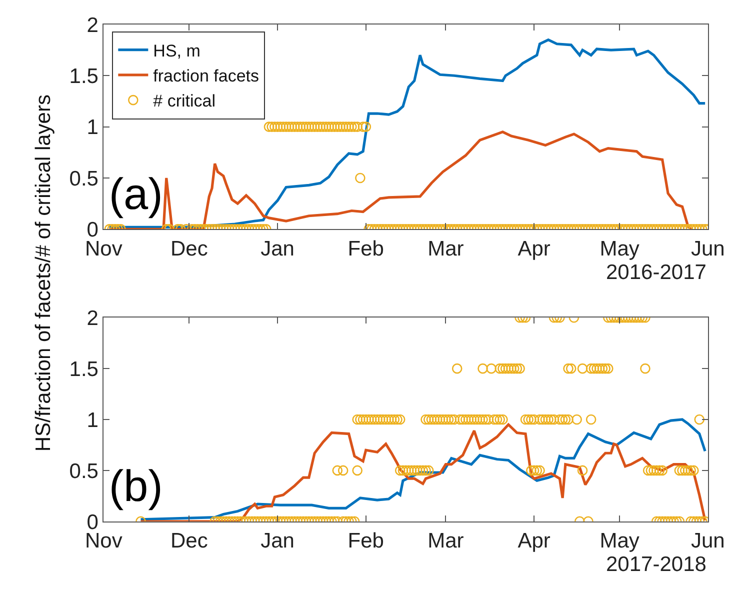 Image resolution: width=743 pixels, height=593 pixels. I want to click on x-axis-title: 2017-2018, so click(656, 564).